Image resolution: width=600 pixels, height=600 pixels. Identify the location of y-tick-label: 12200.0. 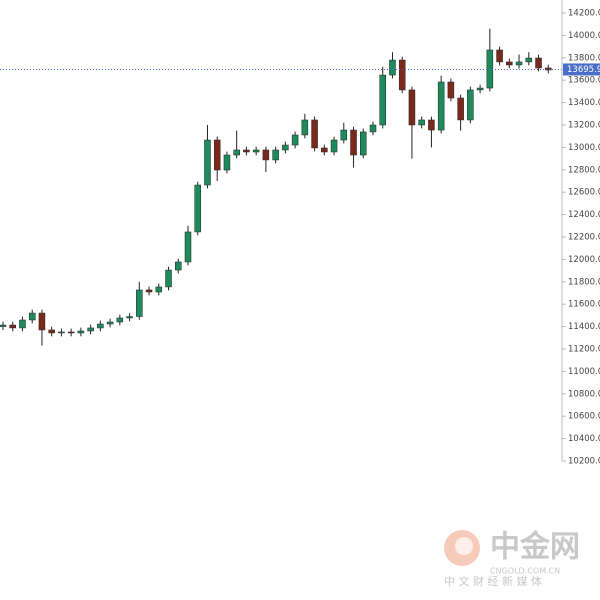
(584, 238).